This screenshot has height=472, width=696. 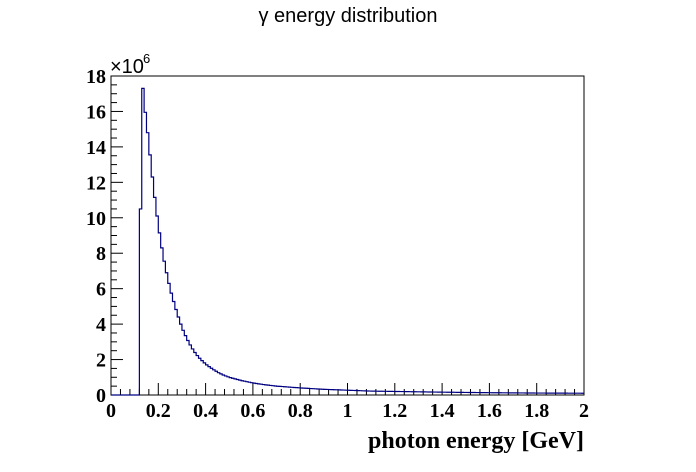 What do you see at coordinates (442, 411) in the screenshot?
I see `x-tick-label: 1.4` at bounding box center [442, 411].